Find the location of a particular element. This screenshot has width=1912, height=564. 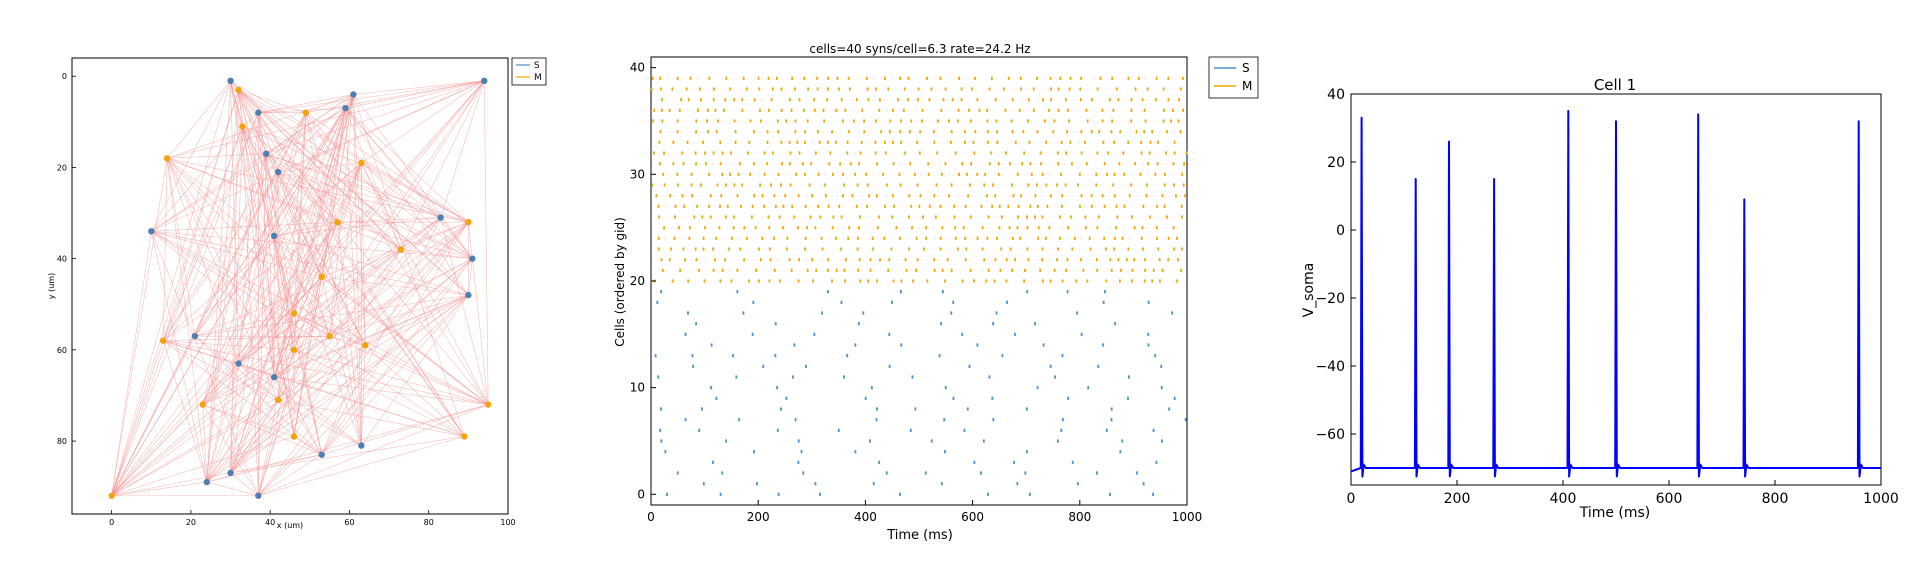

raster-y-tick-label: 10 is located at coordinates (637, 388).